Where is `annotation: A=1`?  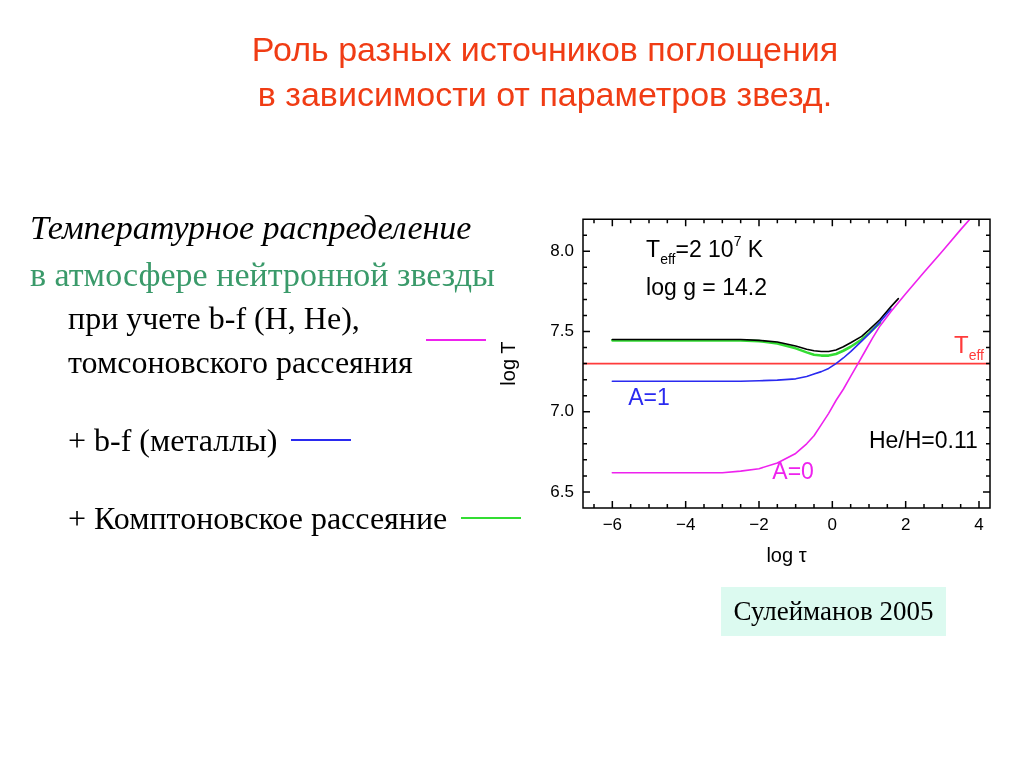
annotation: A=1 is located at coordinates (649, 396).